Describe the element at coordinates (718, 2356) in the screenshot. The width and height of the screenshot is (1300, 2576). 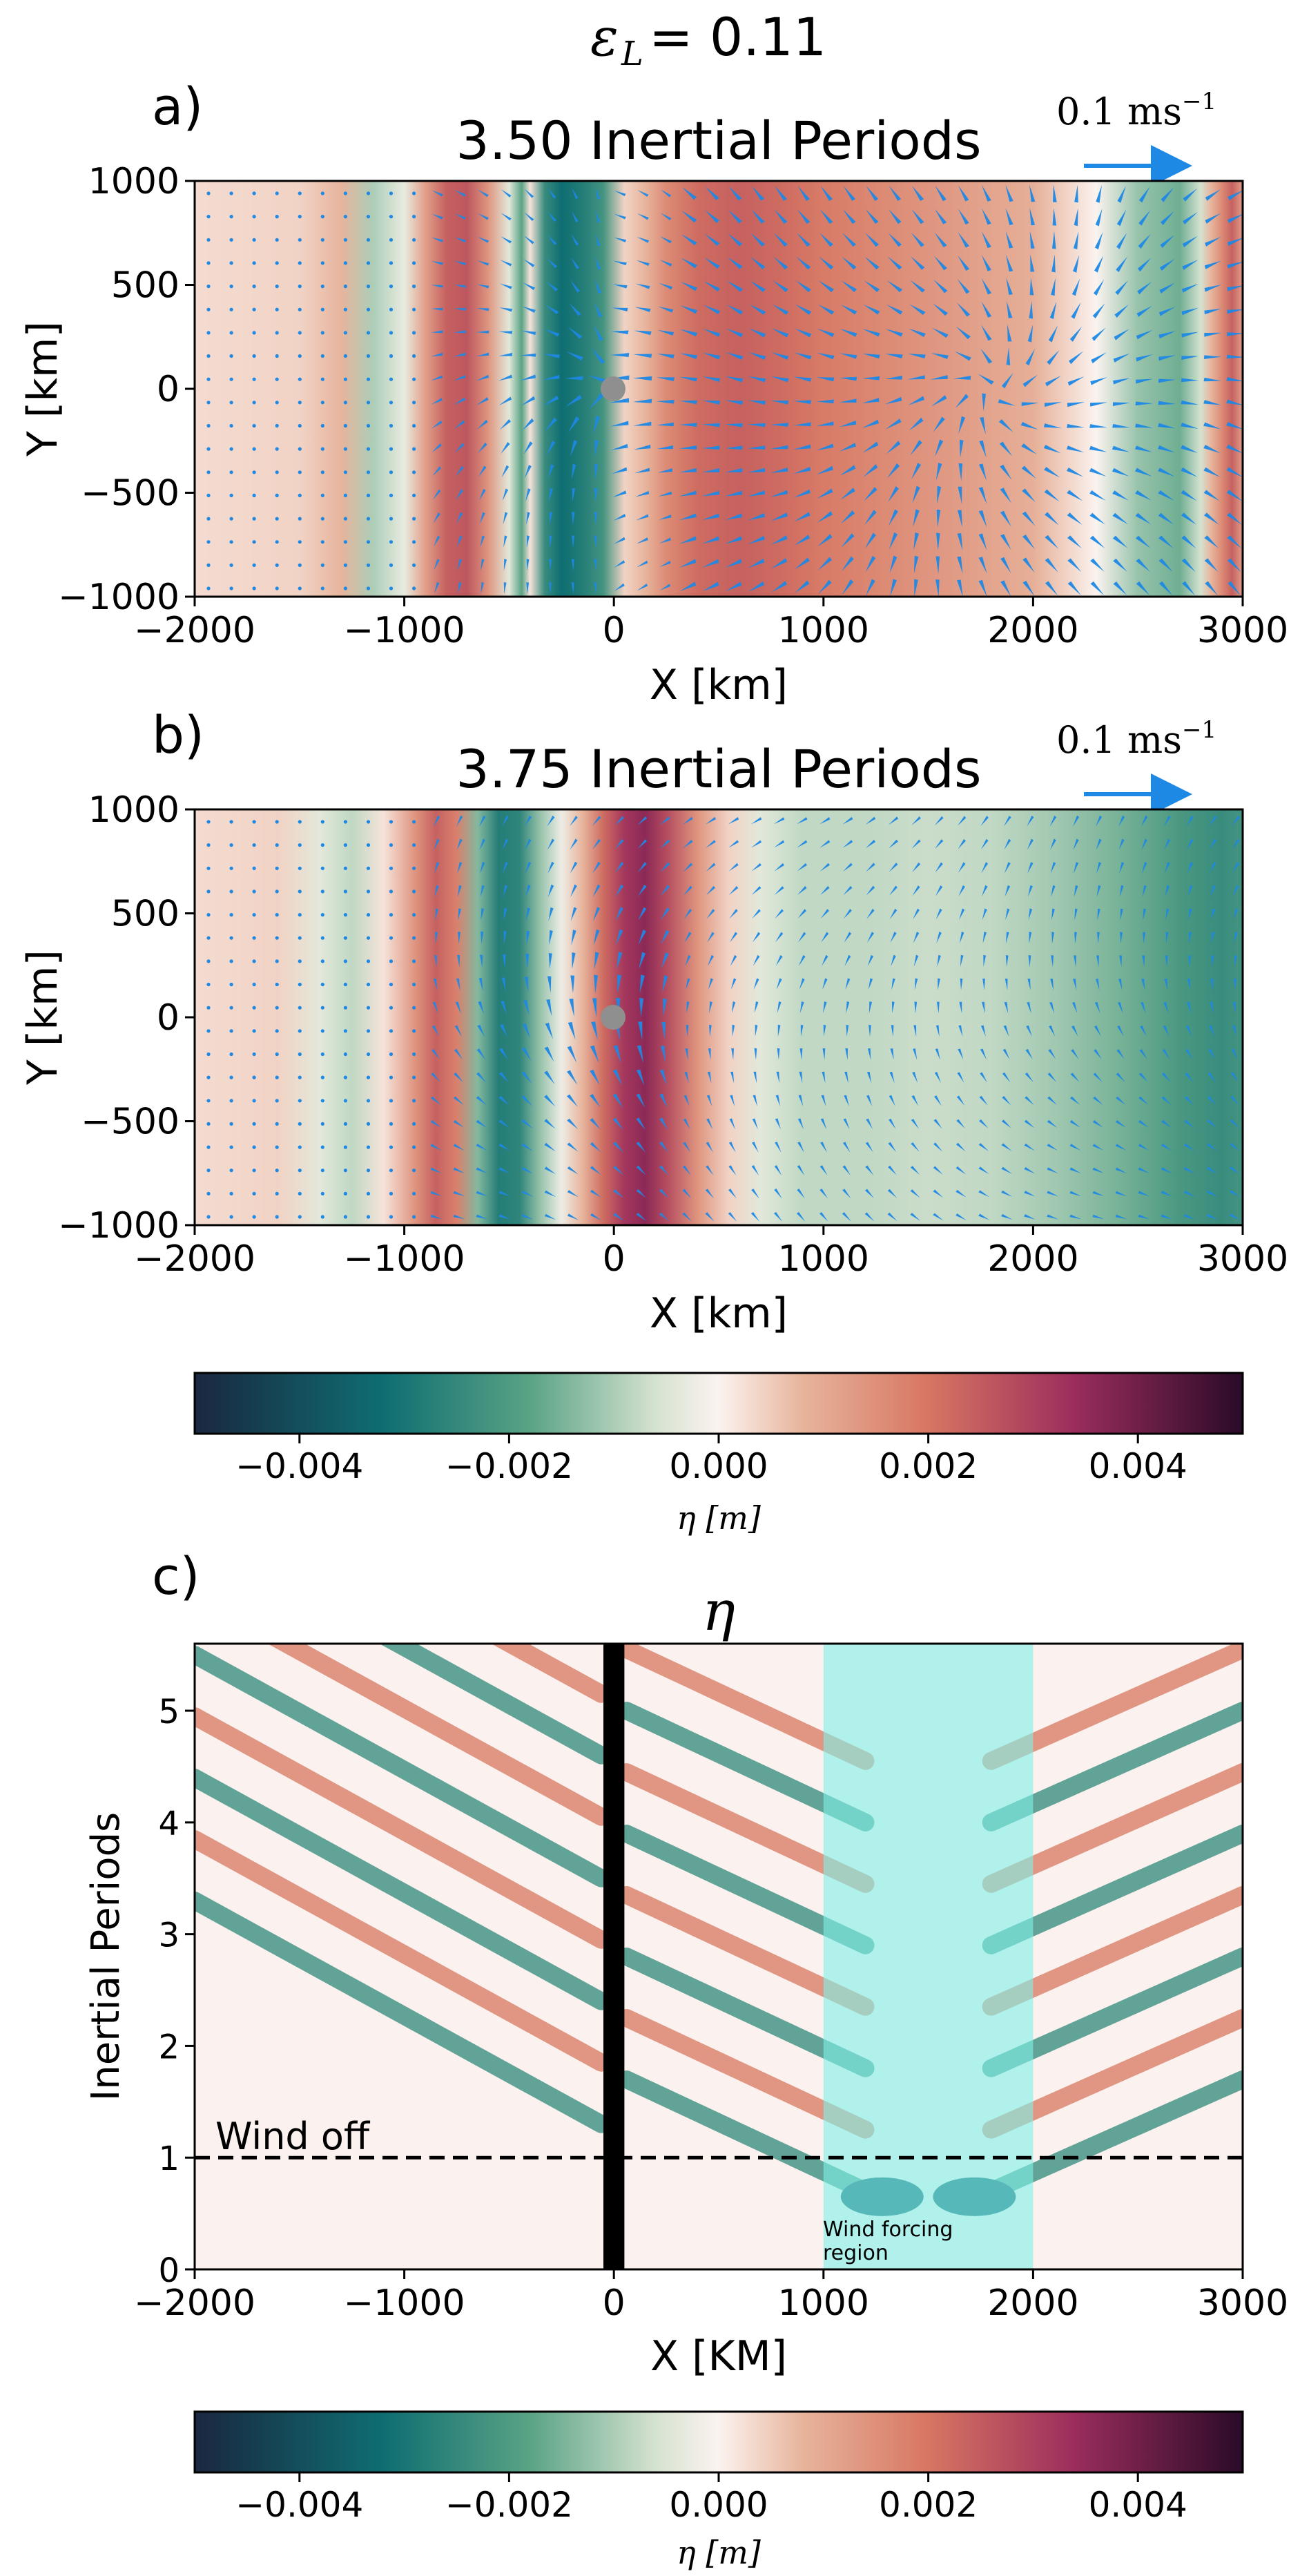
I see `panel-c-xlabel: X [KM]` at that location.